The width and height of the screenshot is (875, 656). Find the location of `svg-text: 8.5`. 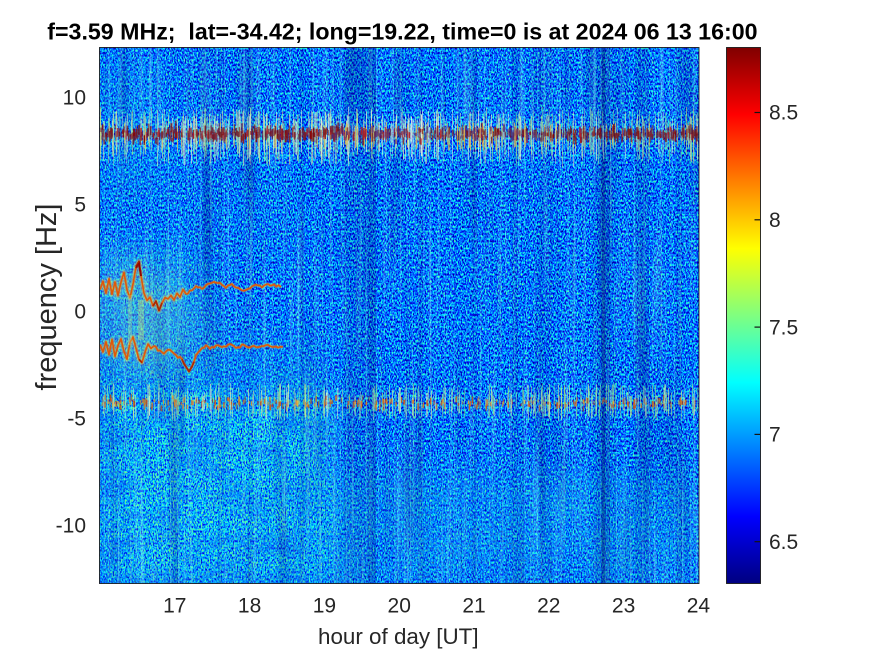

svg-text: 8.5 is located at coordinates (783, 113).